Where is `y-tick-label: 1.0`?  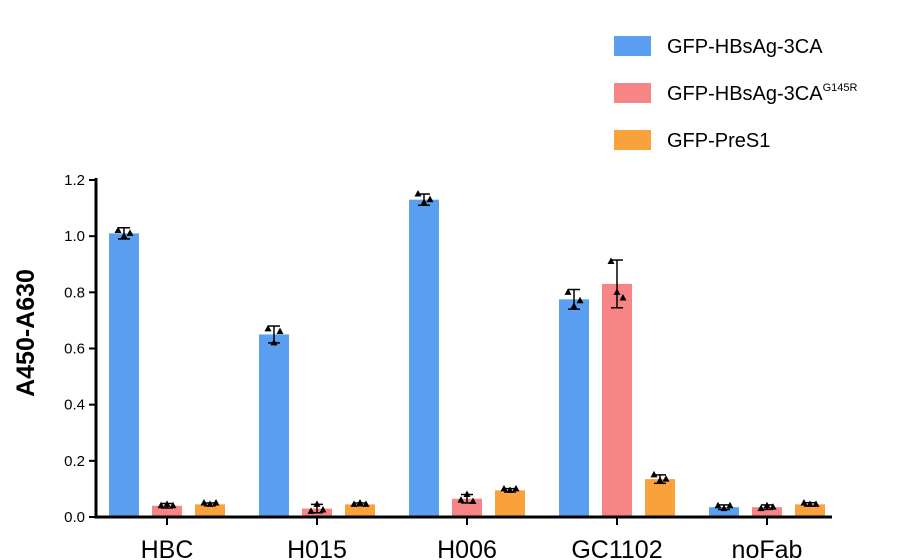
y-tick-label: 1.0 is located at coordinates (74, 236).